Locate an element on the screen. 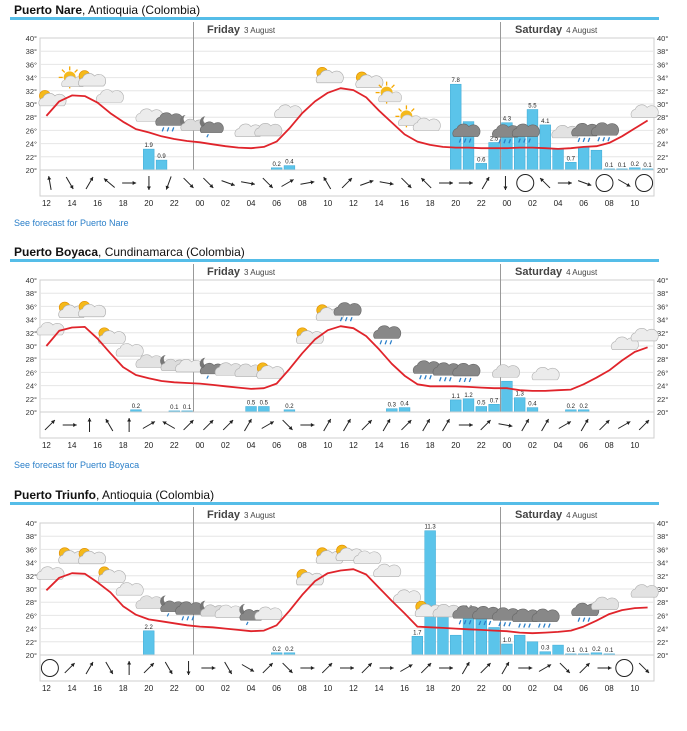 The image size is (687, 731). y-tick-label-left: 36° is located at coordinates (31, 64).